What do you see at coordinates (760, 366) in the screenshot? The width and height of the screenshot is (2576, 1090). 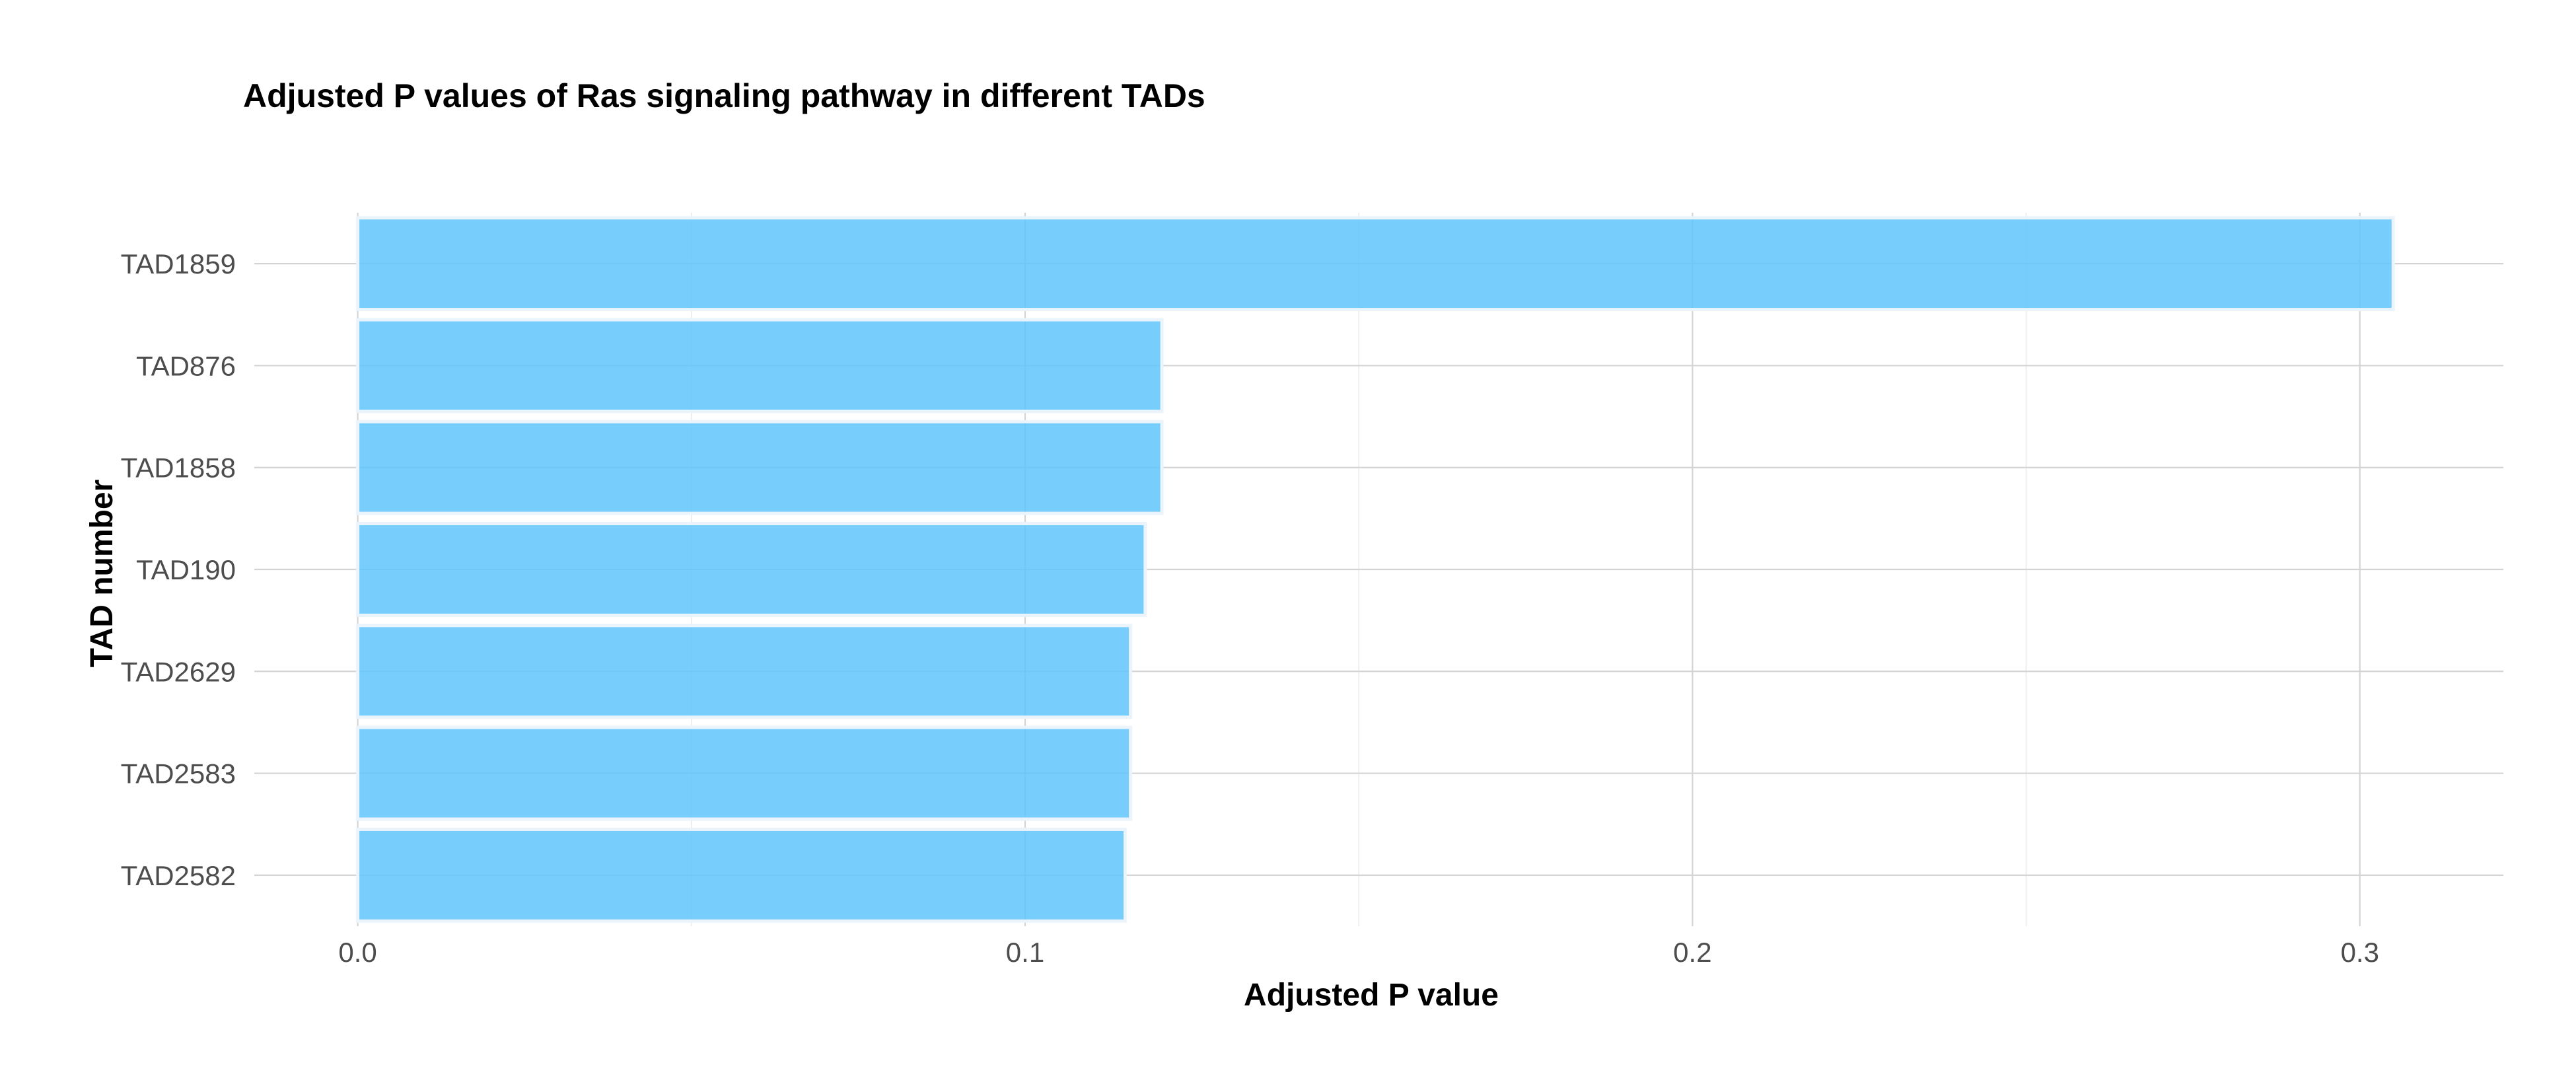 I see `bar-tad876` at bounding box center [760, 366].